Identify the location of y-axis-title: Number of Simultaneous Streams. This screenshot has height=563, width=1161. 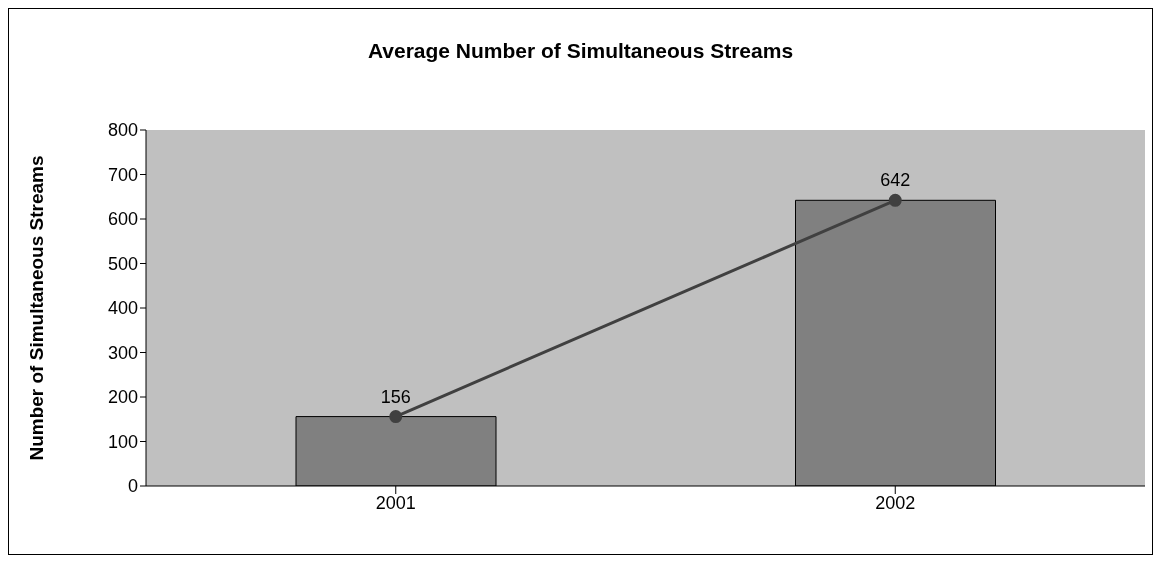
(36, 308).